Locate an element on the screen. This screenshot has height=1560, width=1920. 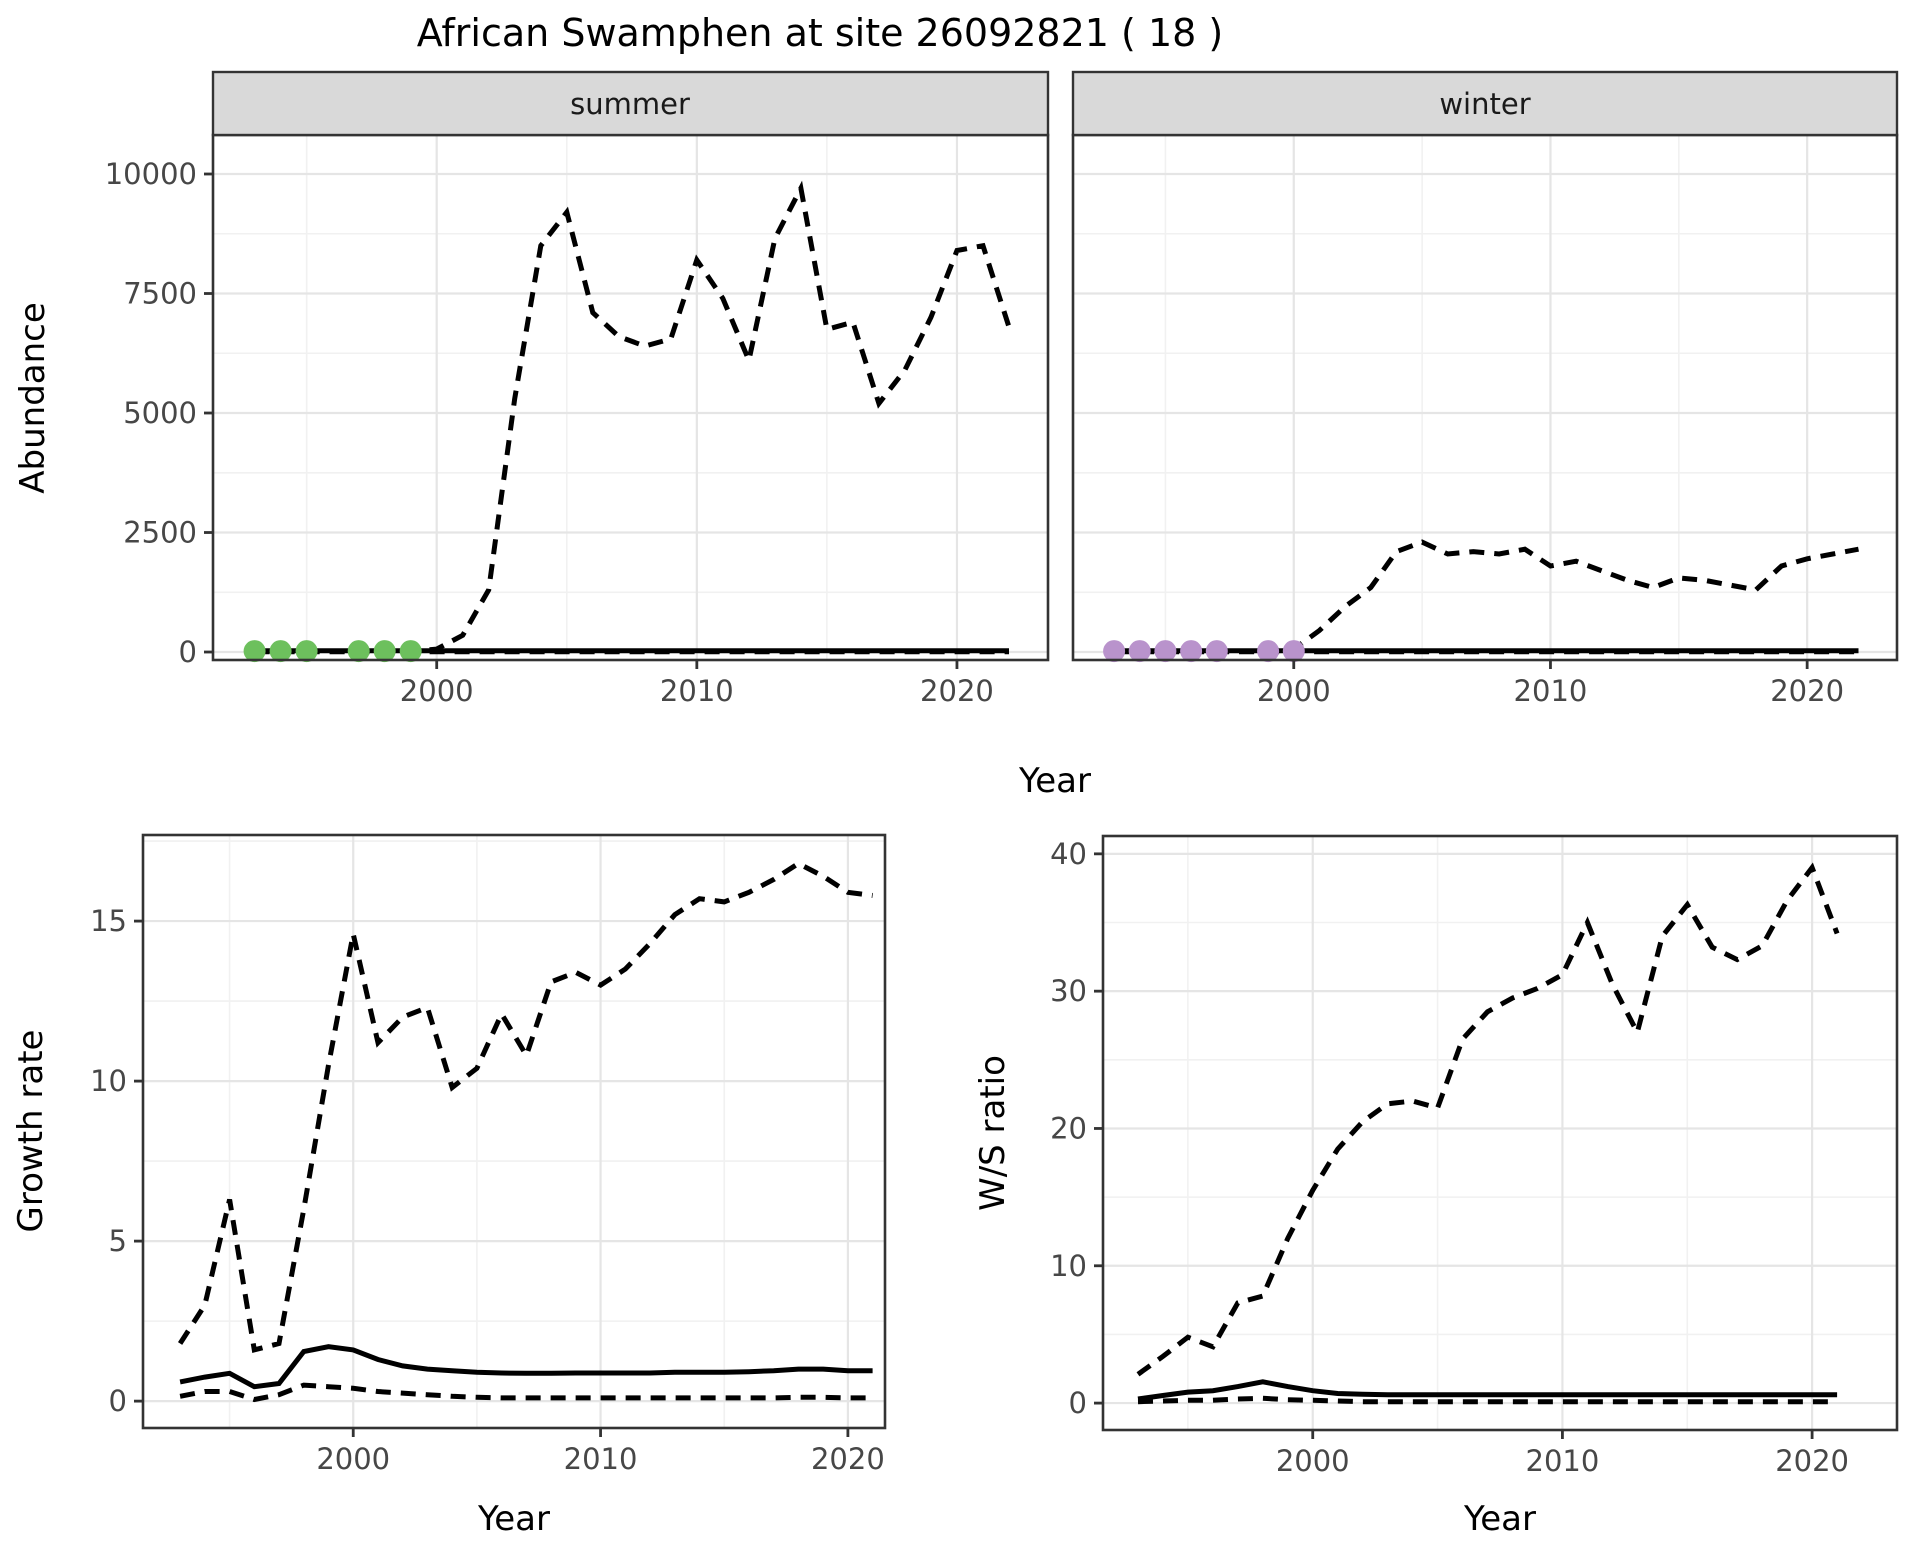
ws-ratio-x-tick-label: 2000 is located at coordinates (1313, 1461).